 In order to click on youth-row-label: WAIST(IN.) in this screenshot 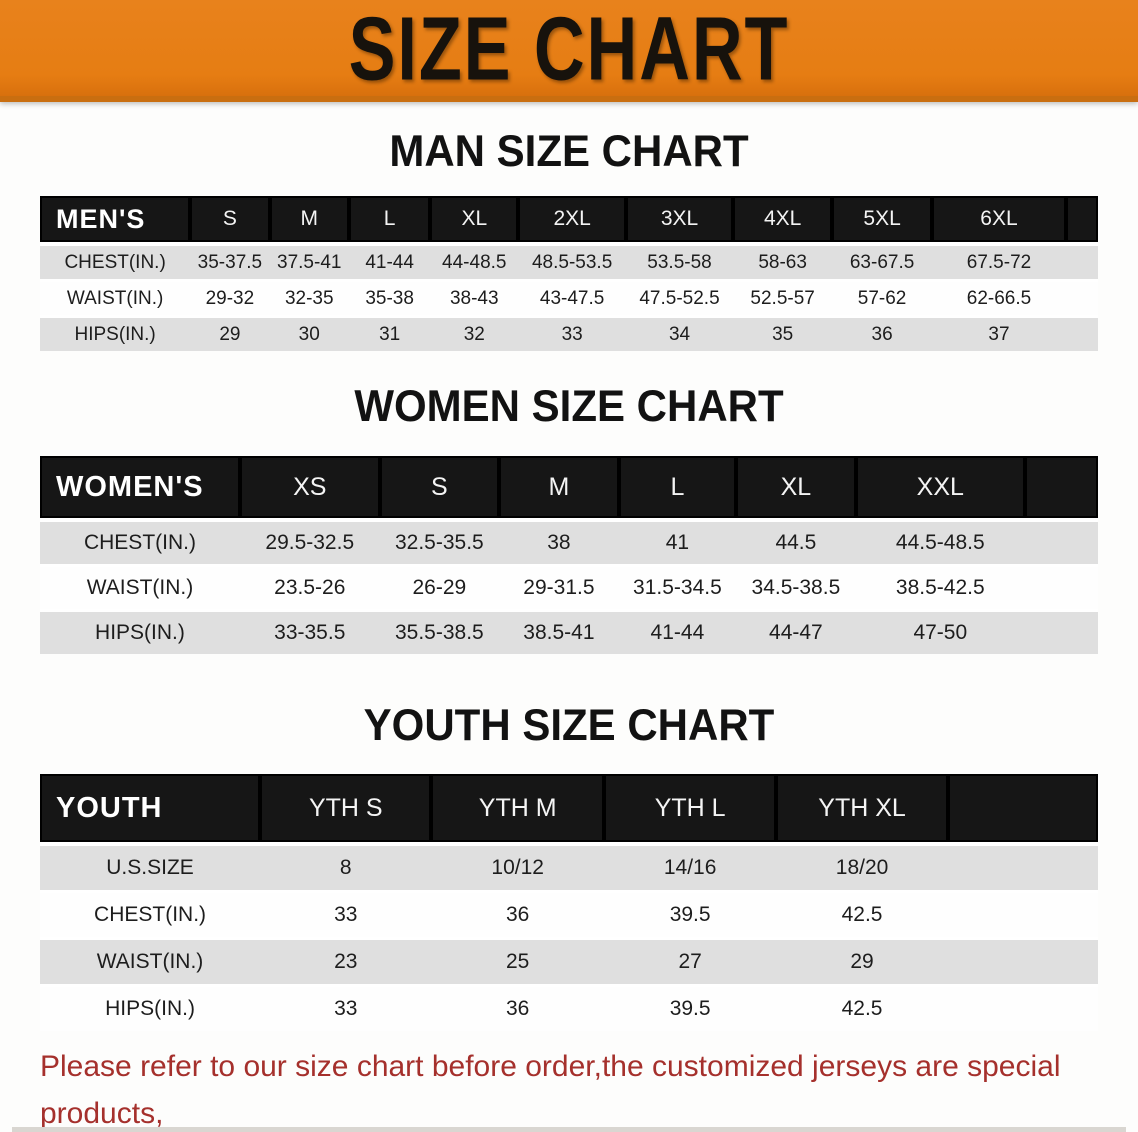, I will do `click(150, 961)`.